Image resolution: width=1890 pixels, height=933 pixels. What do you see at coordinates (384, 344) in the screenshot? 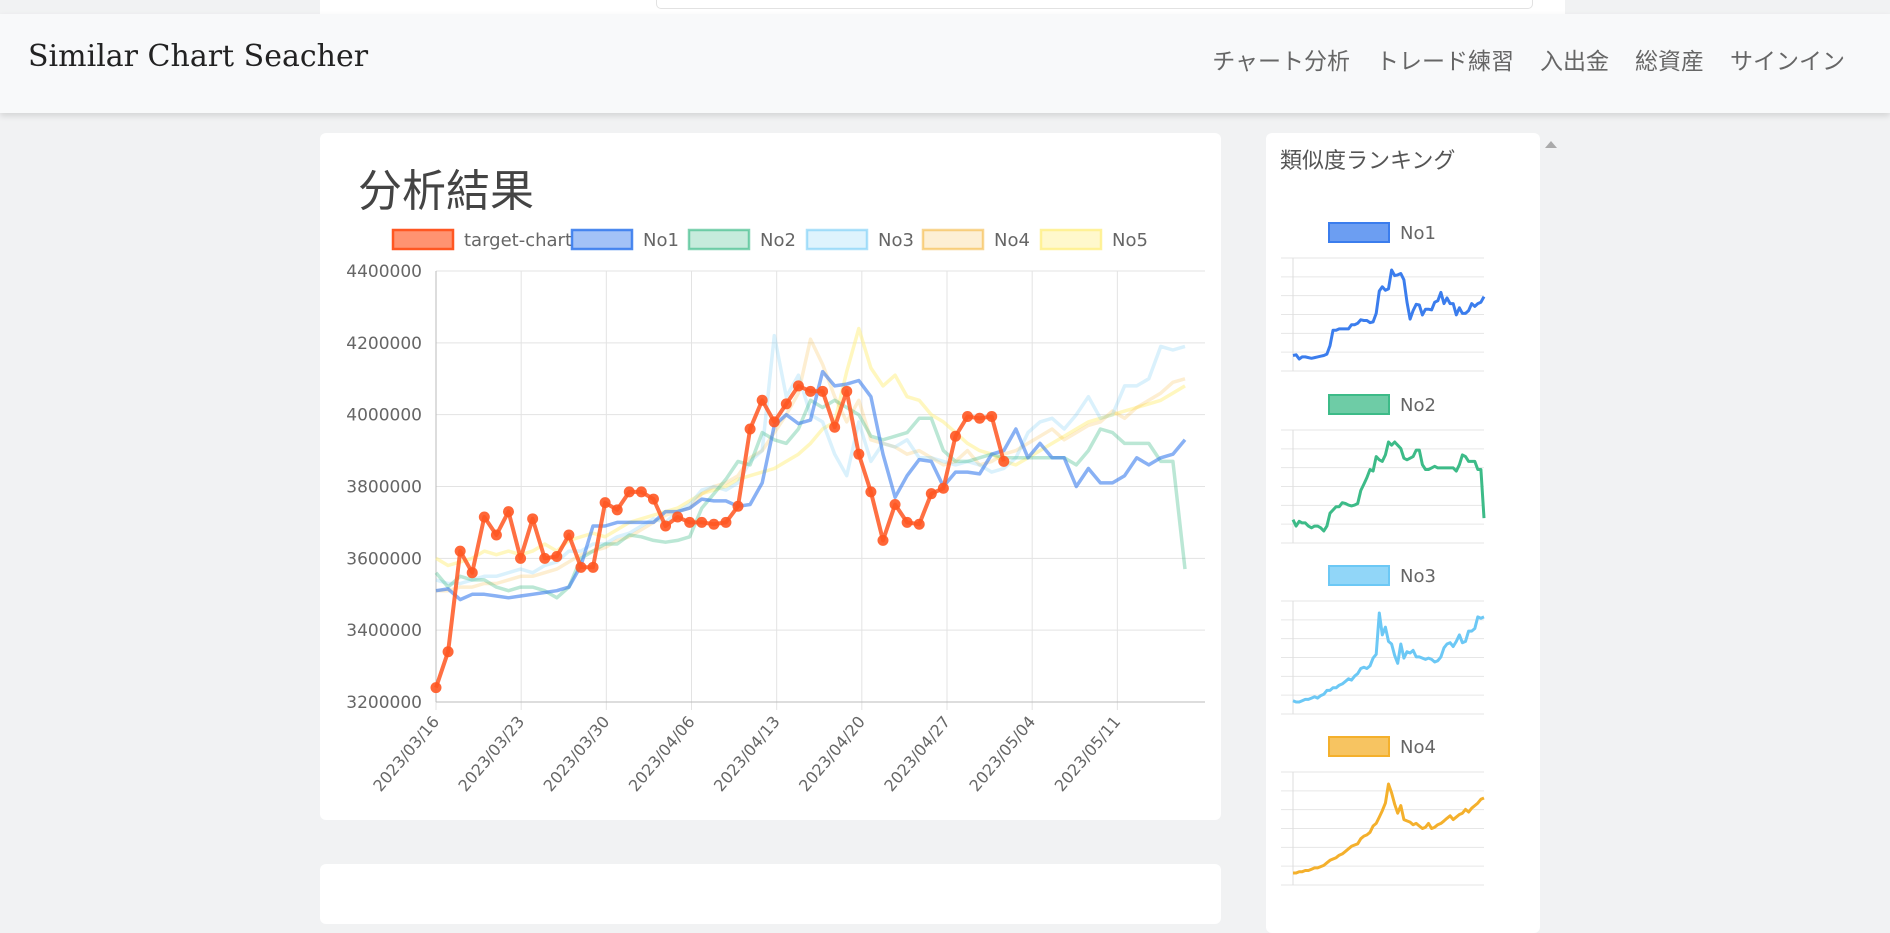
I see `y-tick-label: 4200000` at bounding box center [384, 344].